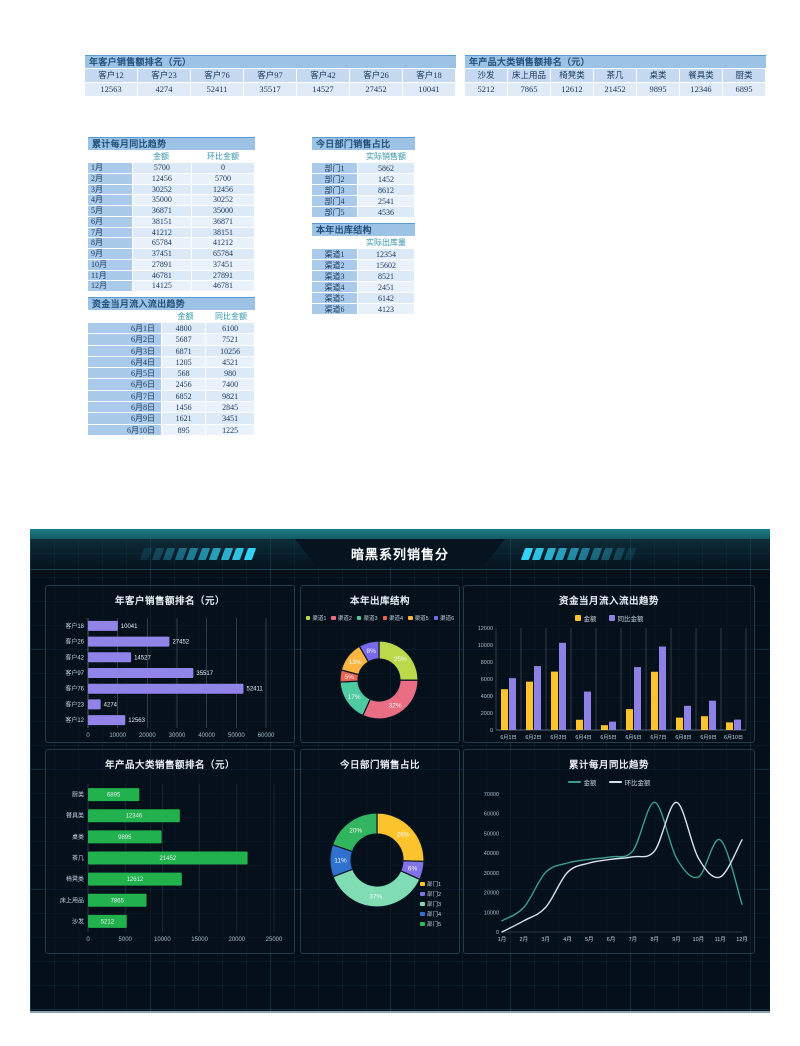  Describe the element at coordinates (111, 90) in the screenshot. I see `cell: 12563` at that location.